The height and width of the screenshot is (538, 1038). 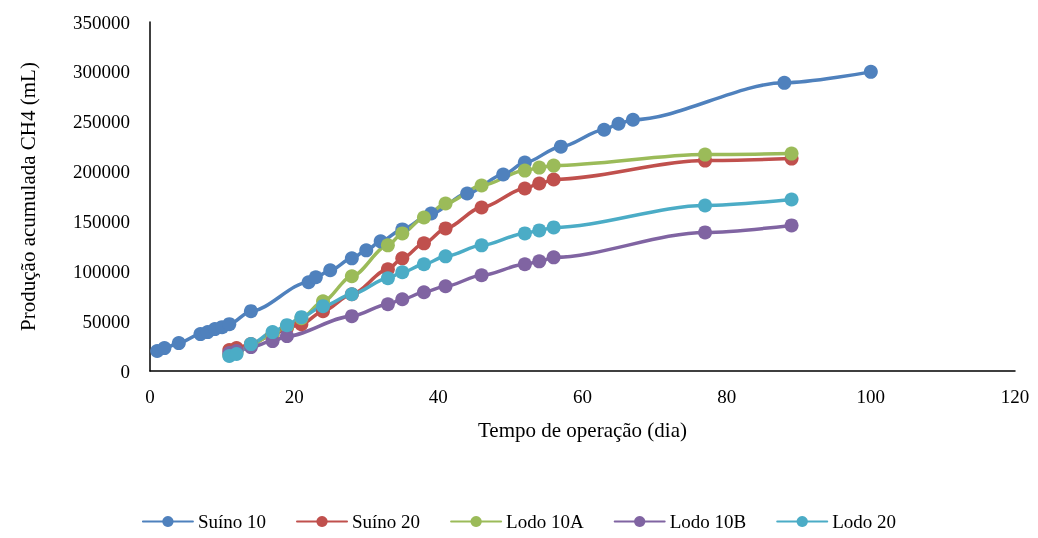 I want to click on x-tick-label: 60, so click(x=582, y=396).